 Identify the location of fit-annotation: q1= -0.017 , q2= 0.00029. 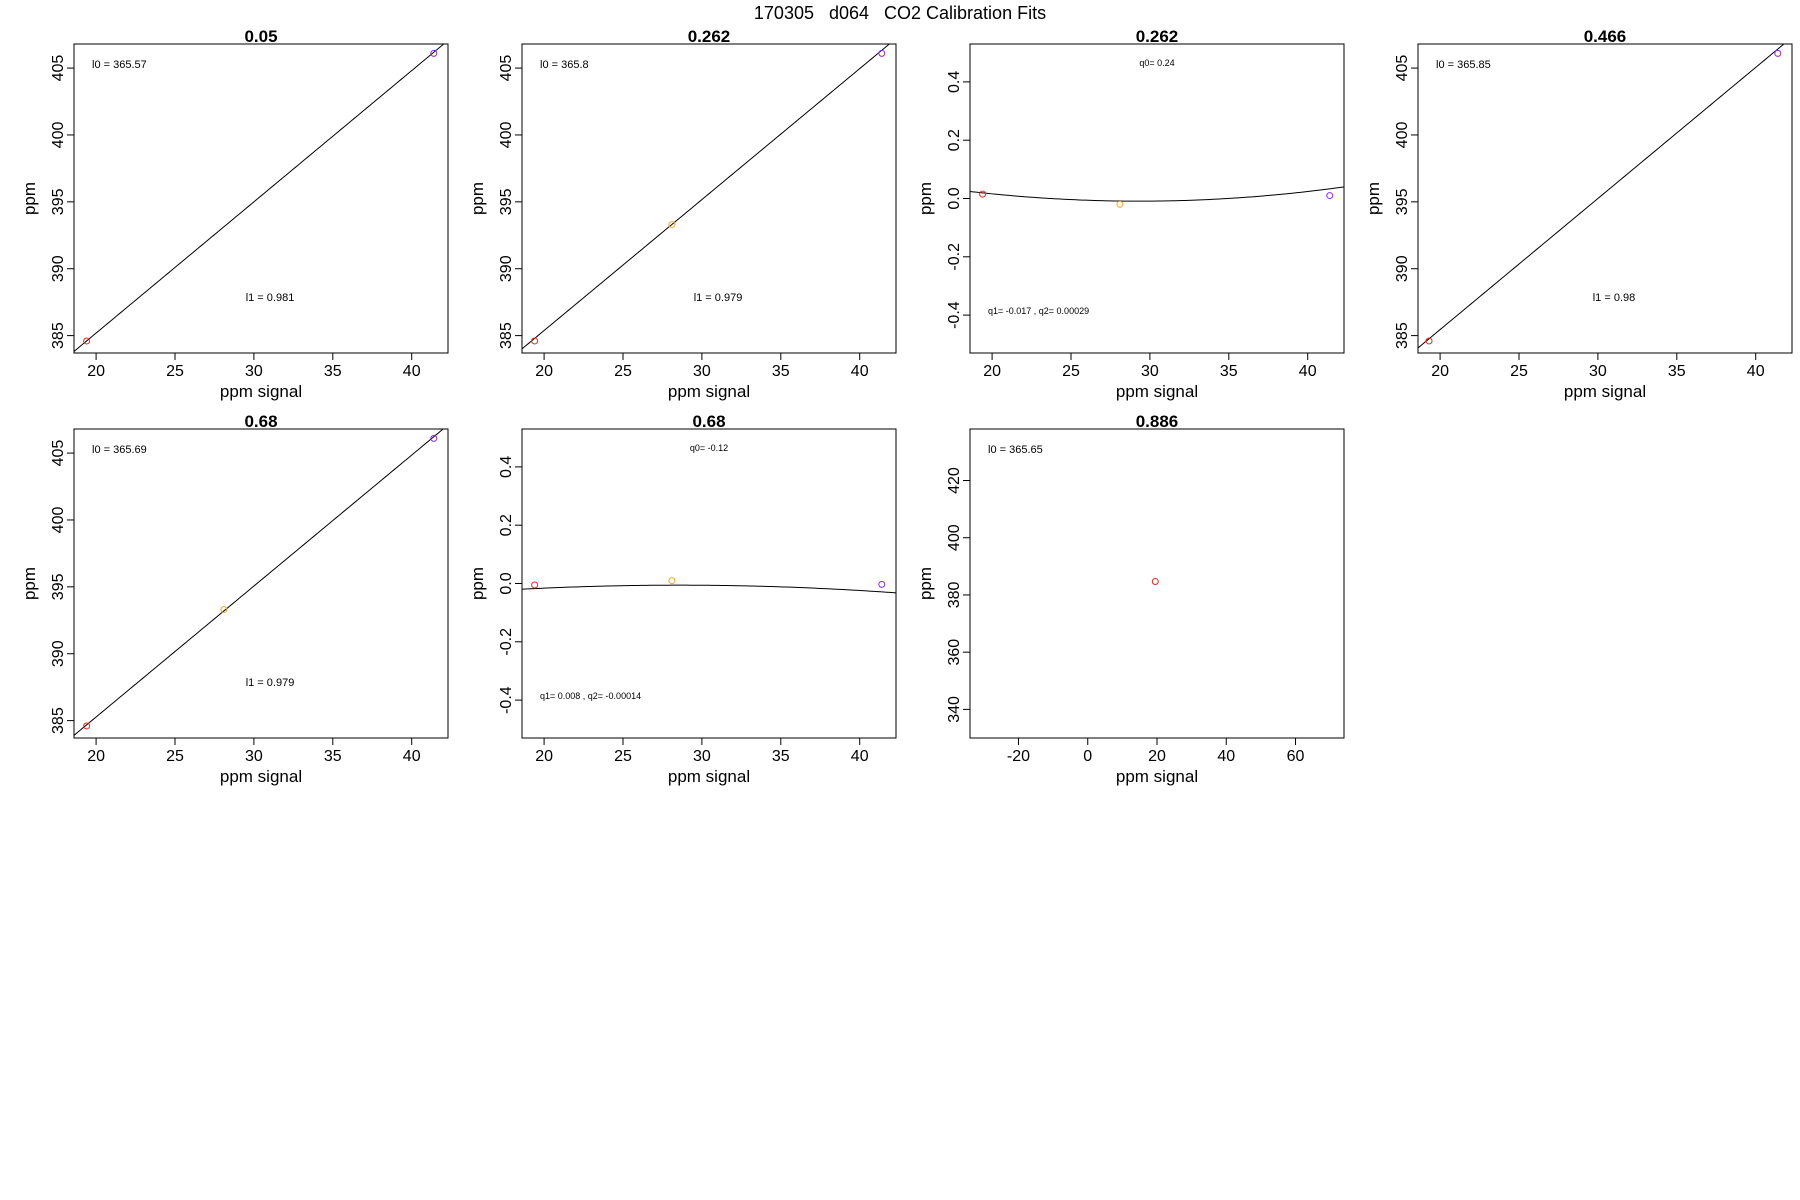
(1038, 311).